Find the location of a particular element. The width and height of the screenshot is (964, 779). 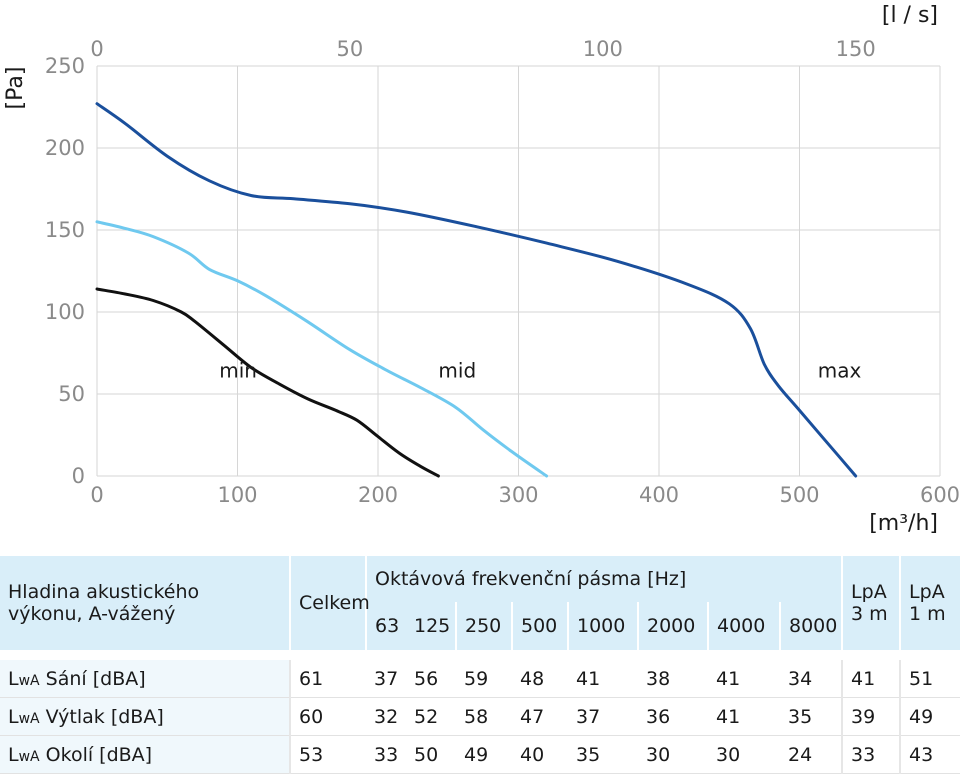

cell-8000: 24 is located at coordinates (811, 754).